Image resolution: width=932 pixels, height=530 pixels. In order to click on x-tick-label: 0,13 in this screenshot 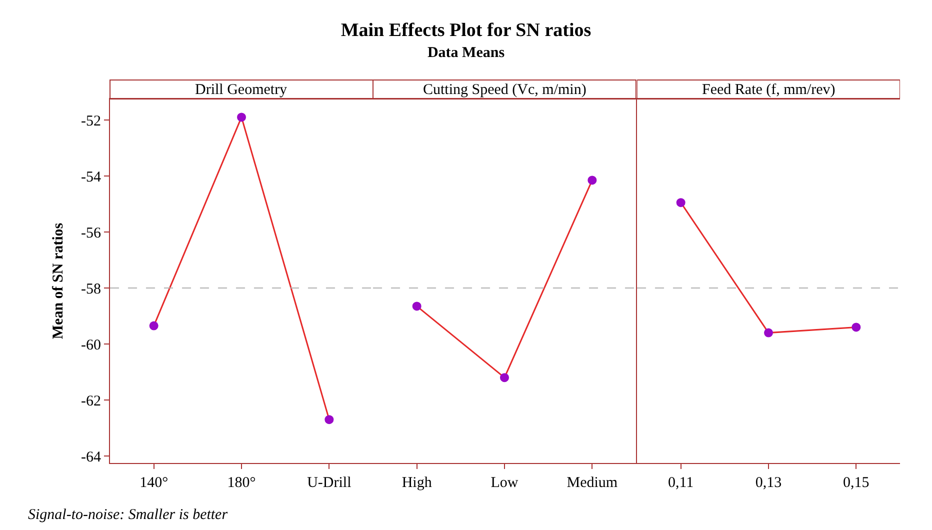, I will do `click(768, 483)`.